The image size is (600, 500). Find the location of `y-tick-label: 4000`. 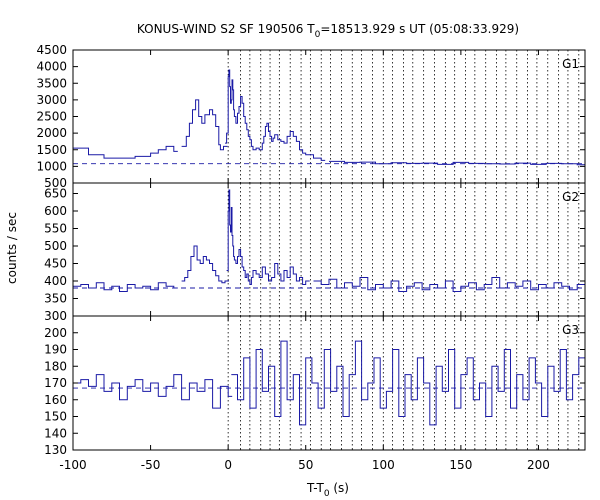

y-tick-label: 4000 is located at coordinates (51, 67).